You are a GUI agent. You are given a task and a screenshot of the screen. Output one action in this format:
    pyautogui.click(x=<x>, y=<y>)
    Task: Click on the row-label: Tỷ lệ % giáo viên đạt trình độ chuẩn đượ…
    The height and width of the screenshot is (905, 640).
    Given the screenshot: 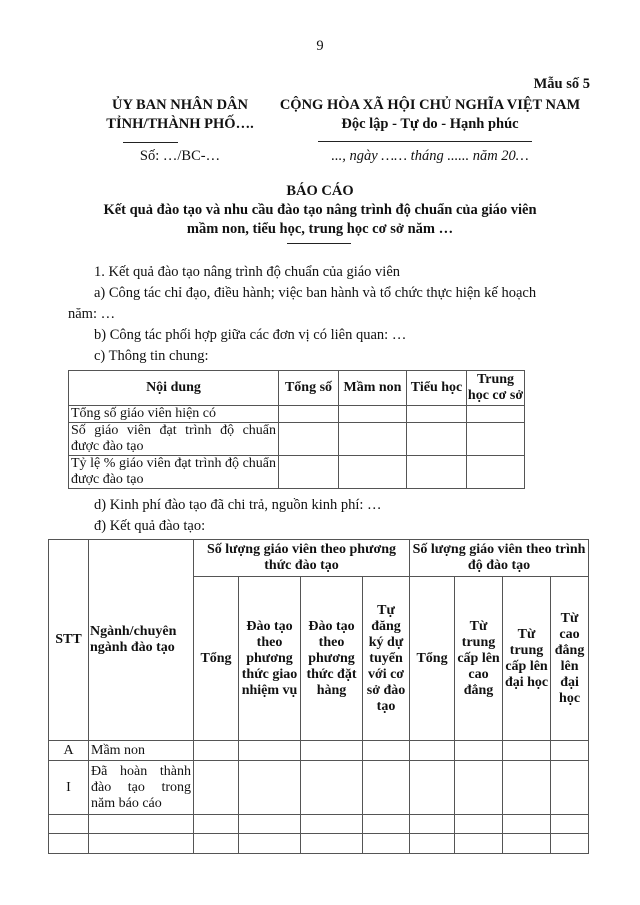 What is the action you would take?
    pyautogui.click(x=173, y=472)
    